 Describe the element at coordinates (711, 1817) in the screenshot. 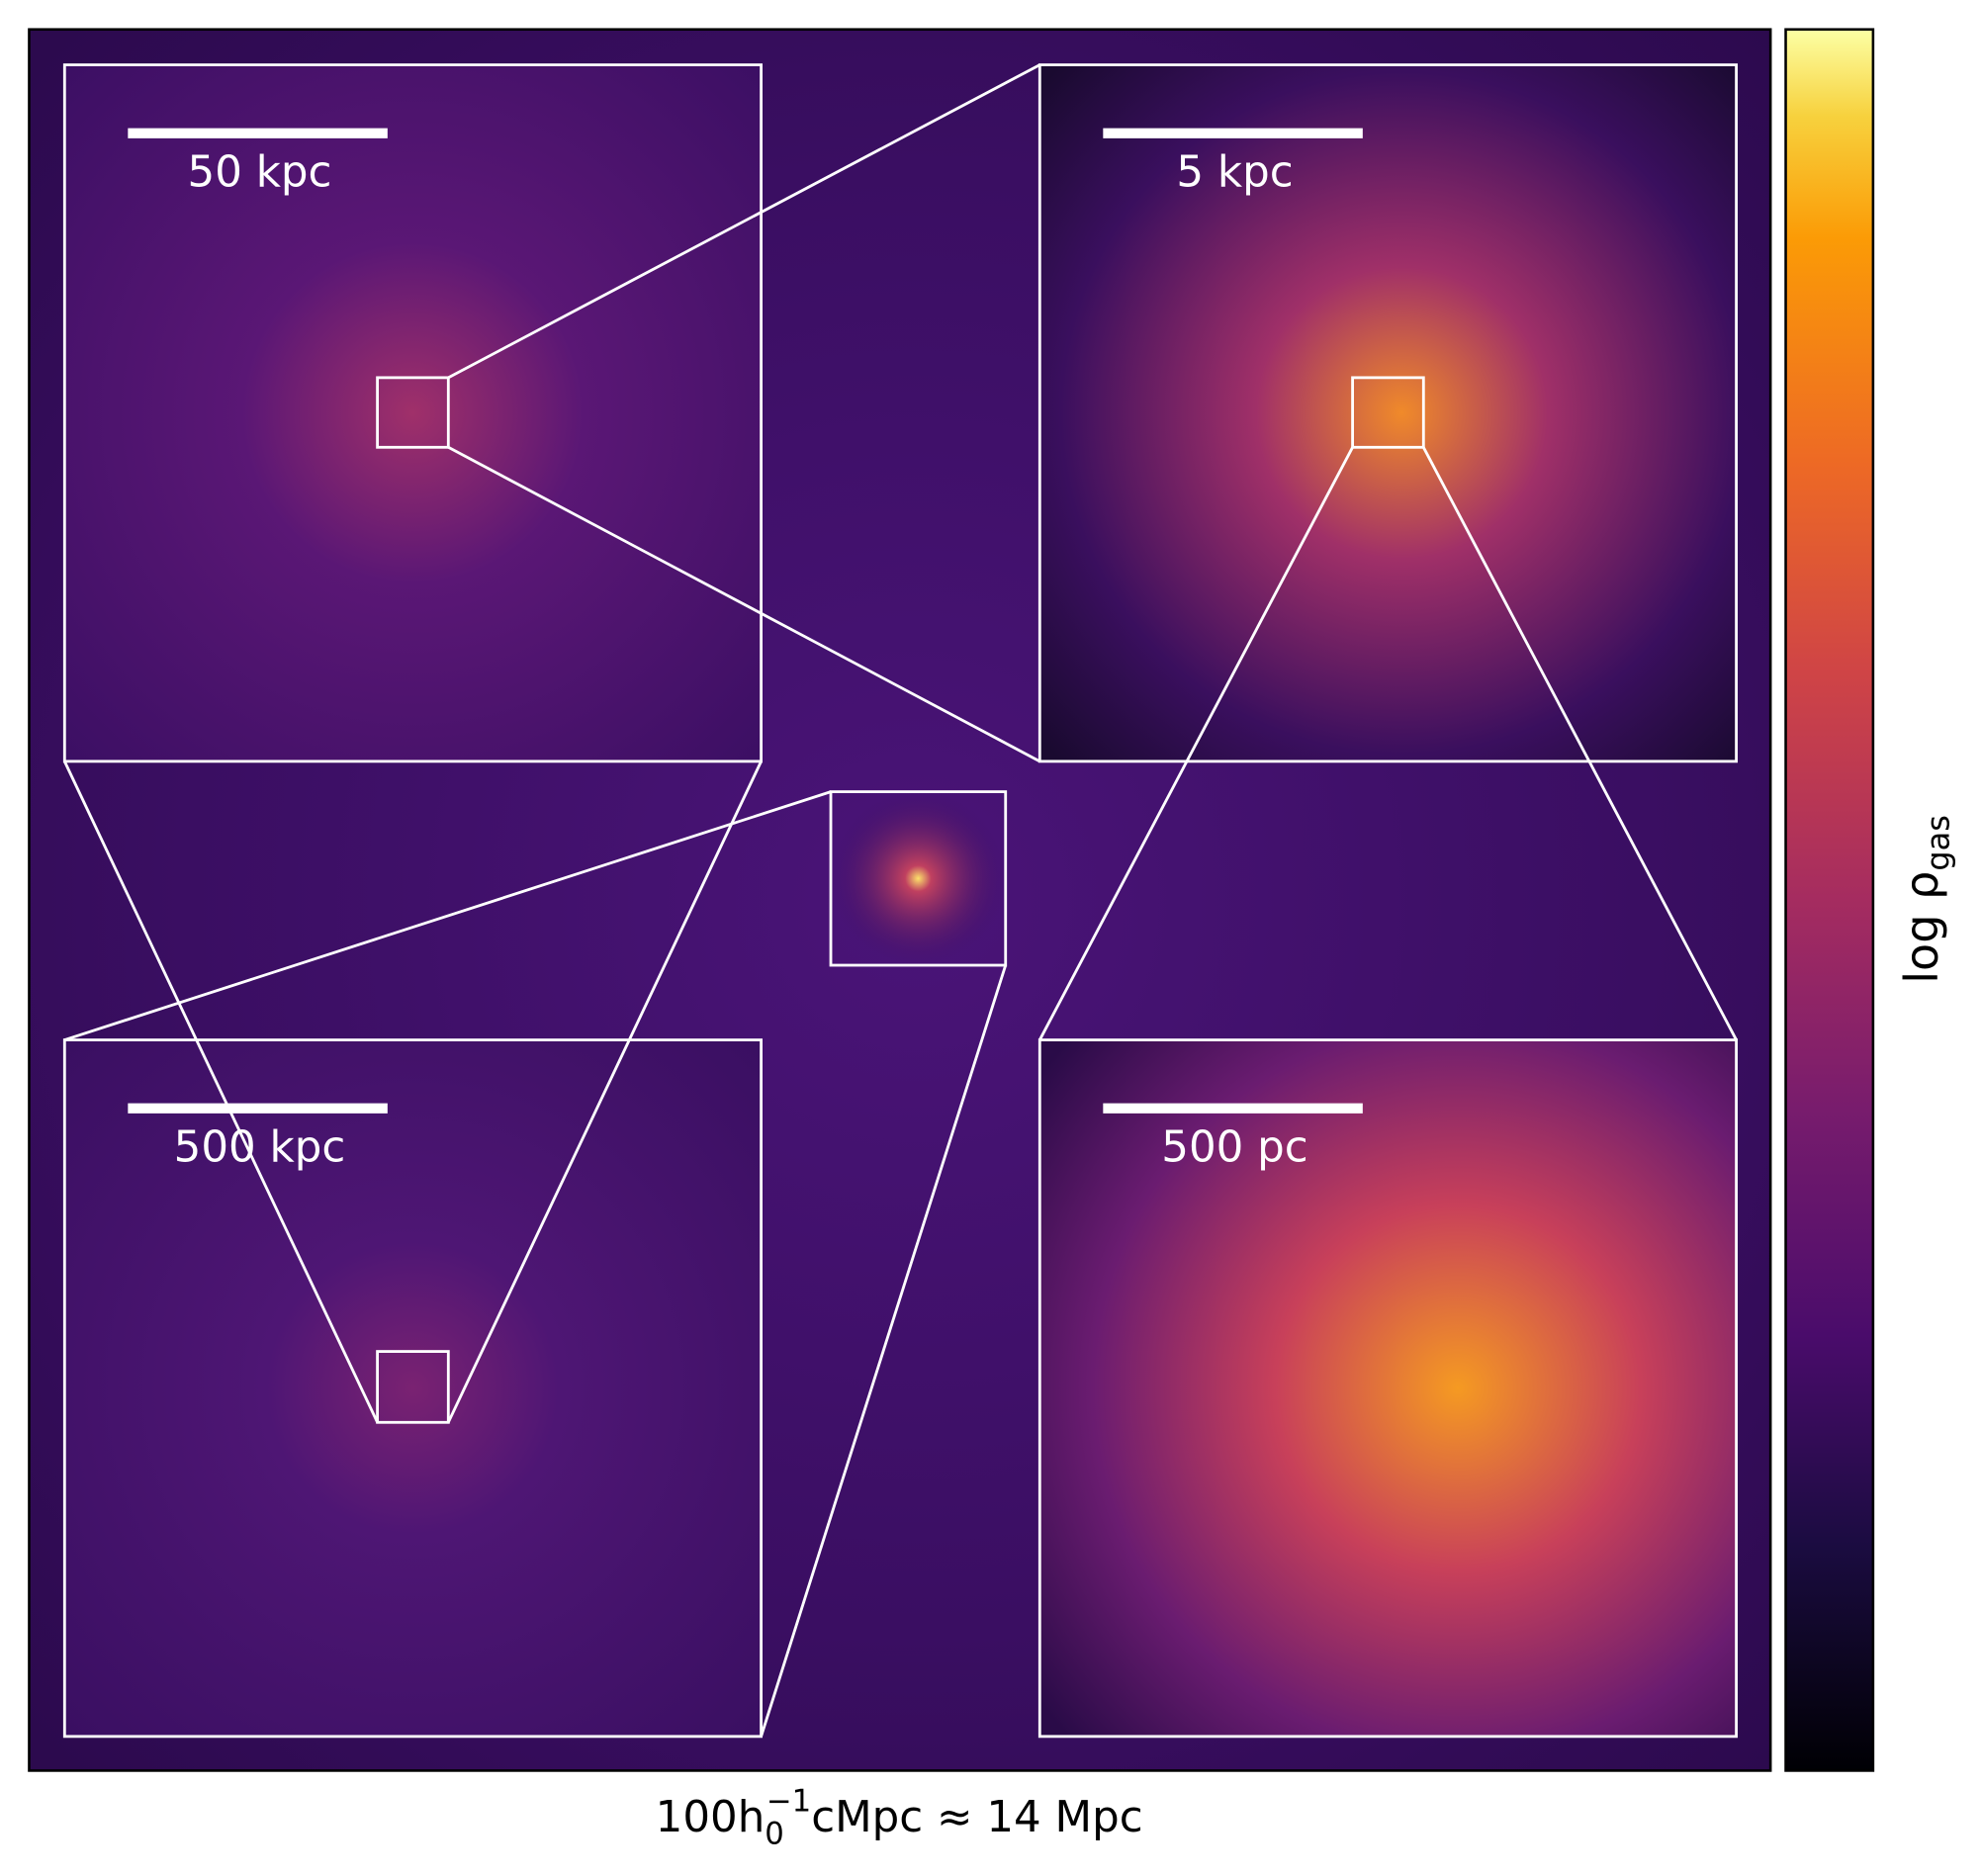

I see `caption-main: 100h` at that location.